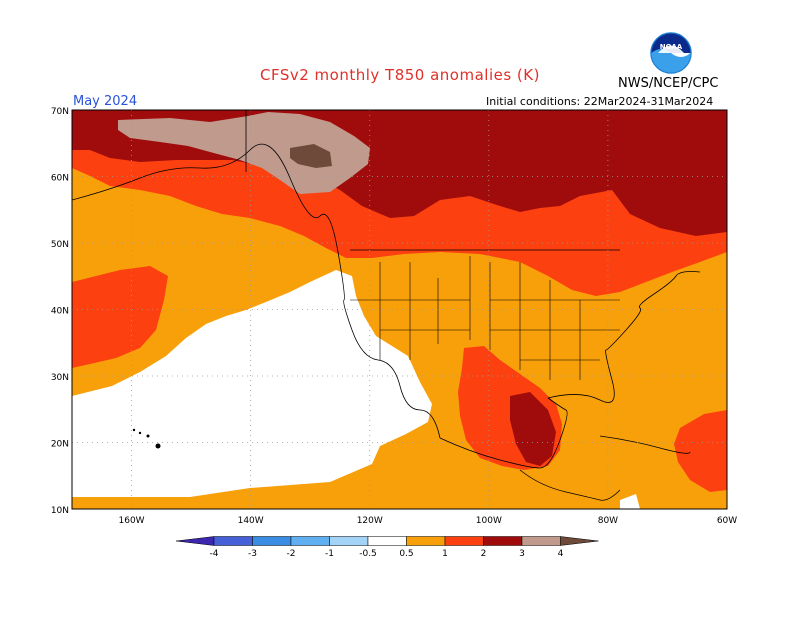 This screenshot has height=618, width=800. What do you see at coordinates (291, 554) in the screenshot?
I see `legend-label: -2` at bounding box center [291, 554].